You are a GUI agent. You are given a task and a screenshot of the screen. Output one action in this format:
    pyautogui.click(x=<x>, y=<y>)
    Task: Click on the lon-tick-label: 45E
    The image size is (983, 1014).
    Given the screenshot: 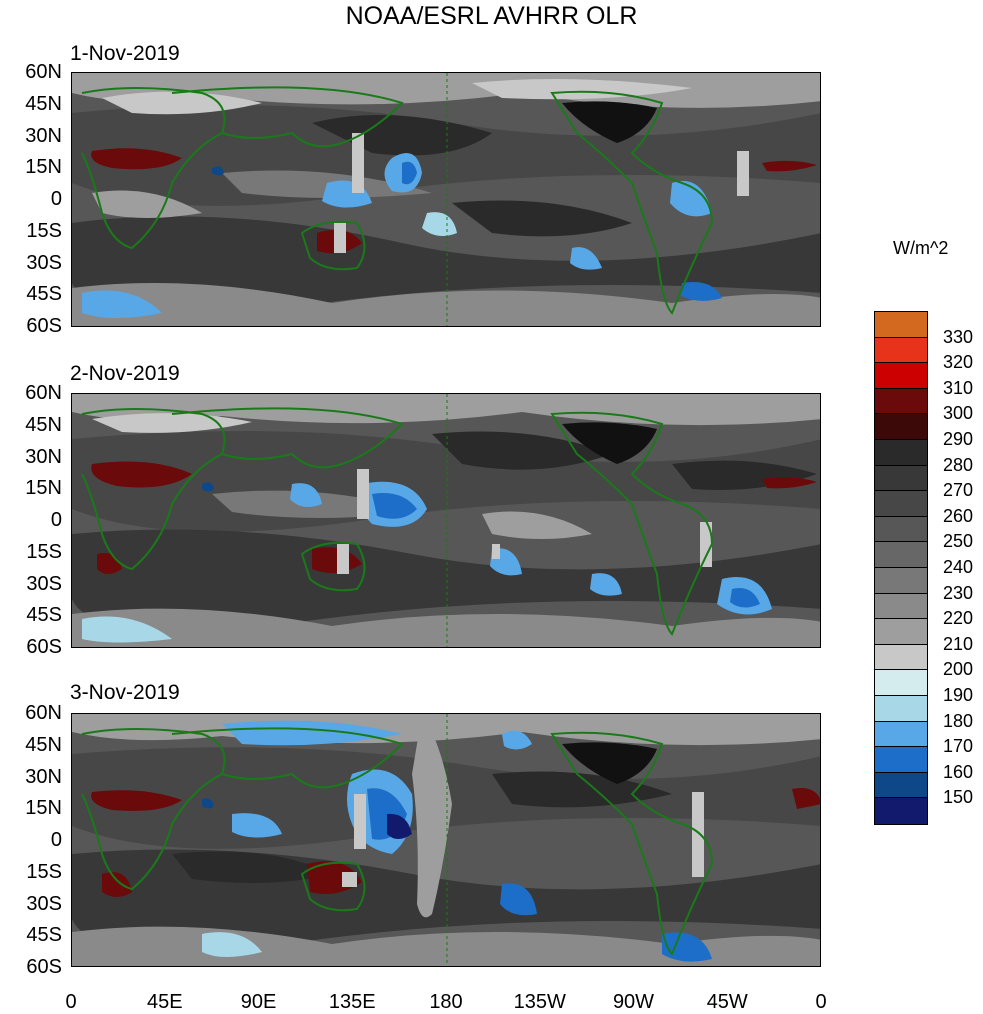 What is the action you would take?
    pyautogui.click(x=164, y=1002)
    